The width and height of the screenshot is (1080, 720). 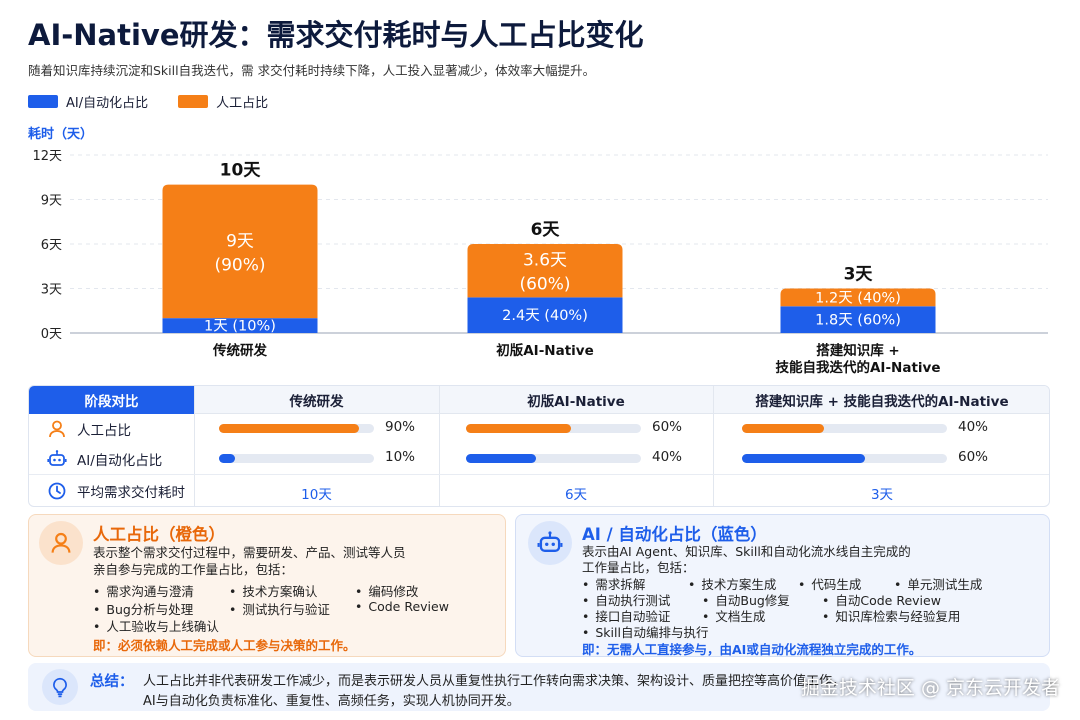 I want to click on comparison-header-label: 阶段对比, so click(x=111, y=400).